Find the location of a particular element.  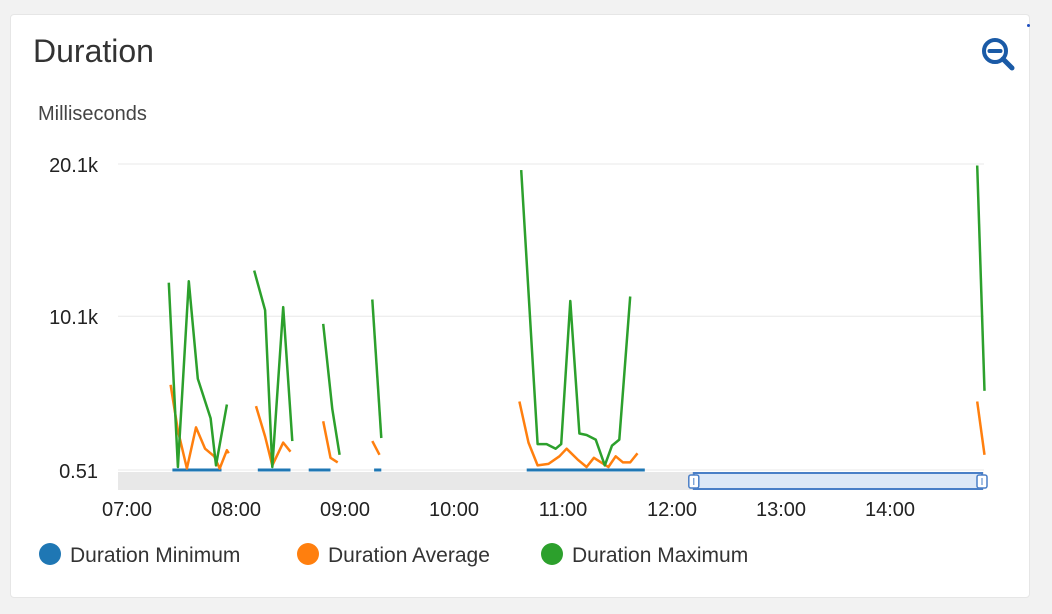

legend-label: Duration Average is located at coordinates (409, 555).